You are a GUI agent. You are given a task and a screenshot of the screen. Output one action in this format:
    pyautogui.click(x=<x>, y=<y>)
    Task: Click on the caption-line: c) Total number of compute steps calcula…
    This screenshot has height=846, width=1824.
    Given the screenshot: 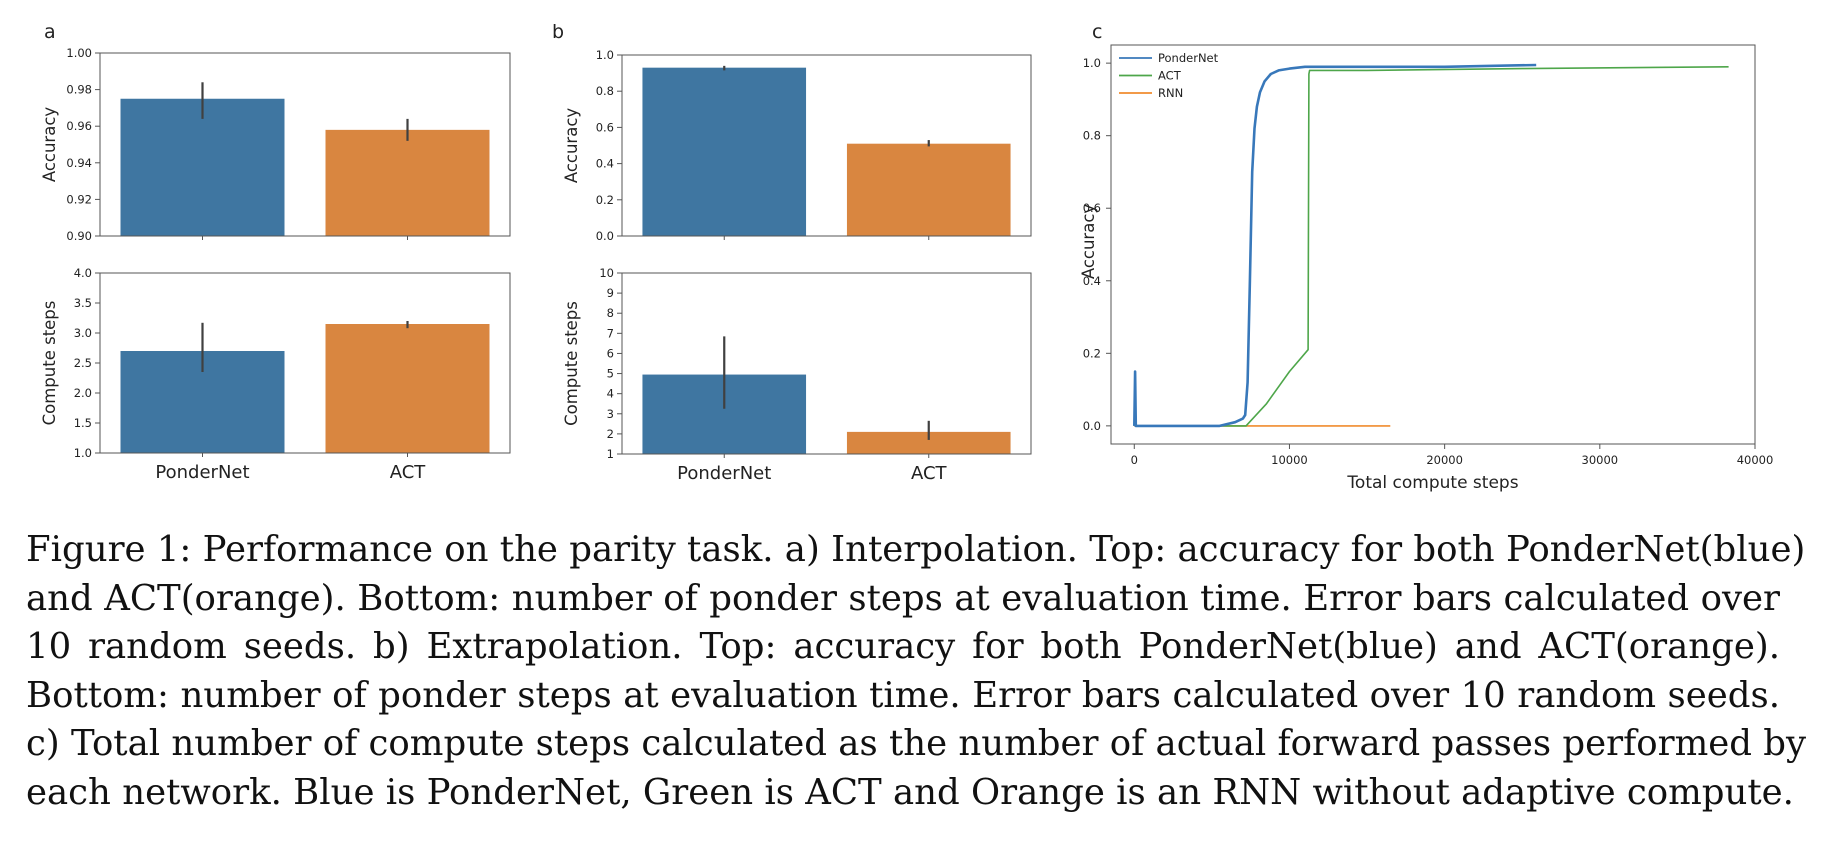 What is the action you would take?
    pyautogui.click(x=916, y=743)
    